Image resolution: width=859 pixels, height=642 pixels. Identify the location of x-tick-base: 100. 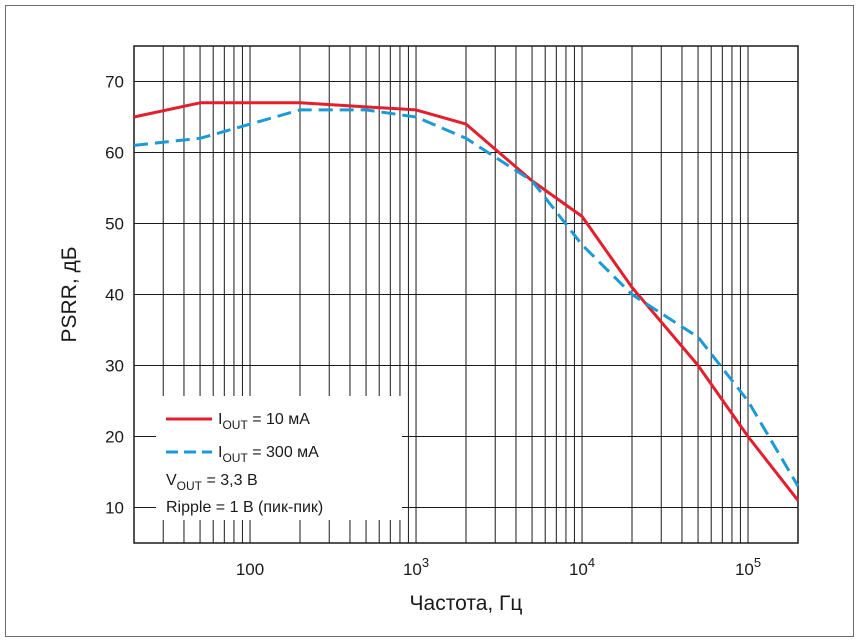
(250, 569).